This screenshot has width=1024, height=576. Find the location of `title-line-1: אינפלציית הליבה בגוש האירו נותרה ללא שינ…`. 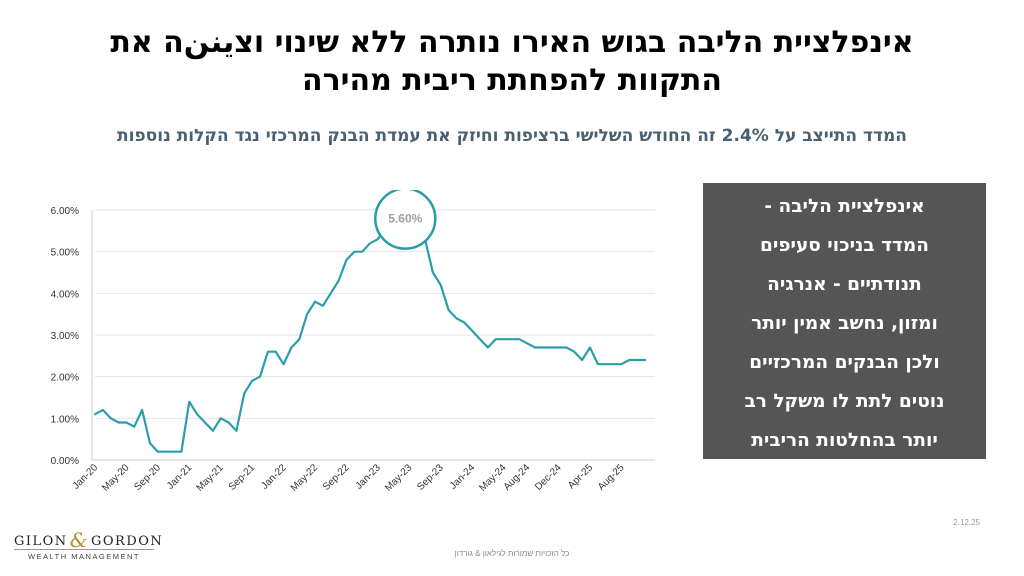

title-line-1: אינפלציית הליבה בגוש האירו נותרה ללא שינ… is located at coordinates (512, 42).